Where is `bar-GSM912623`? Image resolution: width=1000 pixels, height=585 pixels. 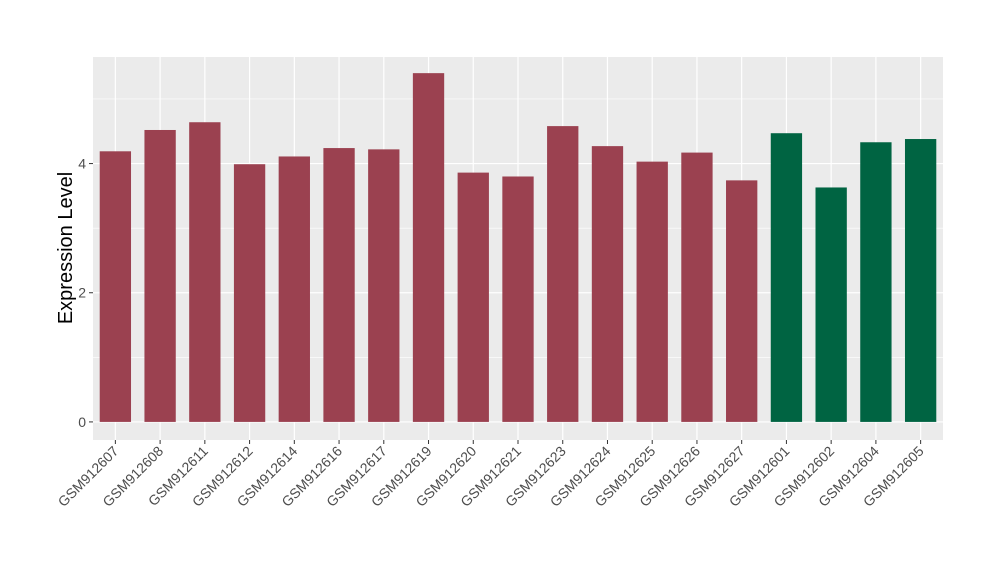 bar-GSM912623 is located at coordinates (563, 274).